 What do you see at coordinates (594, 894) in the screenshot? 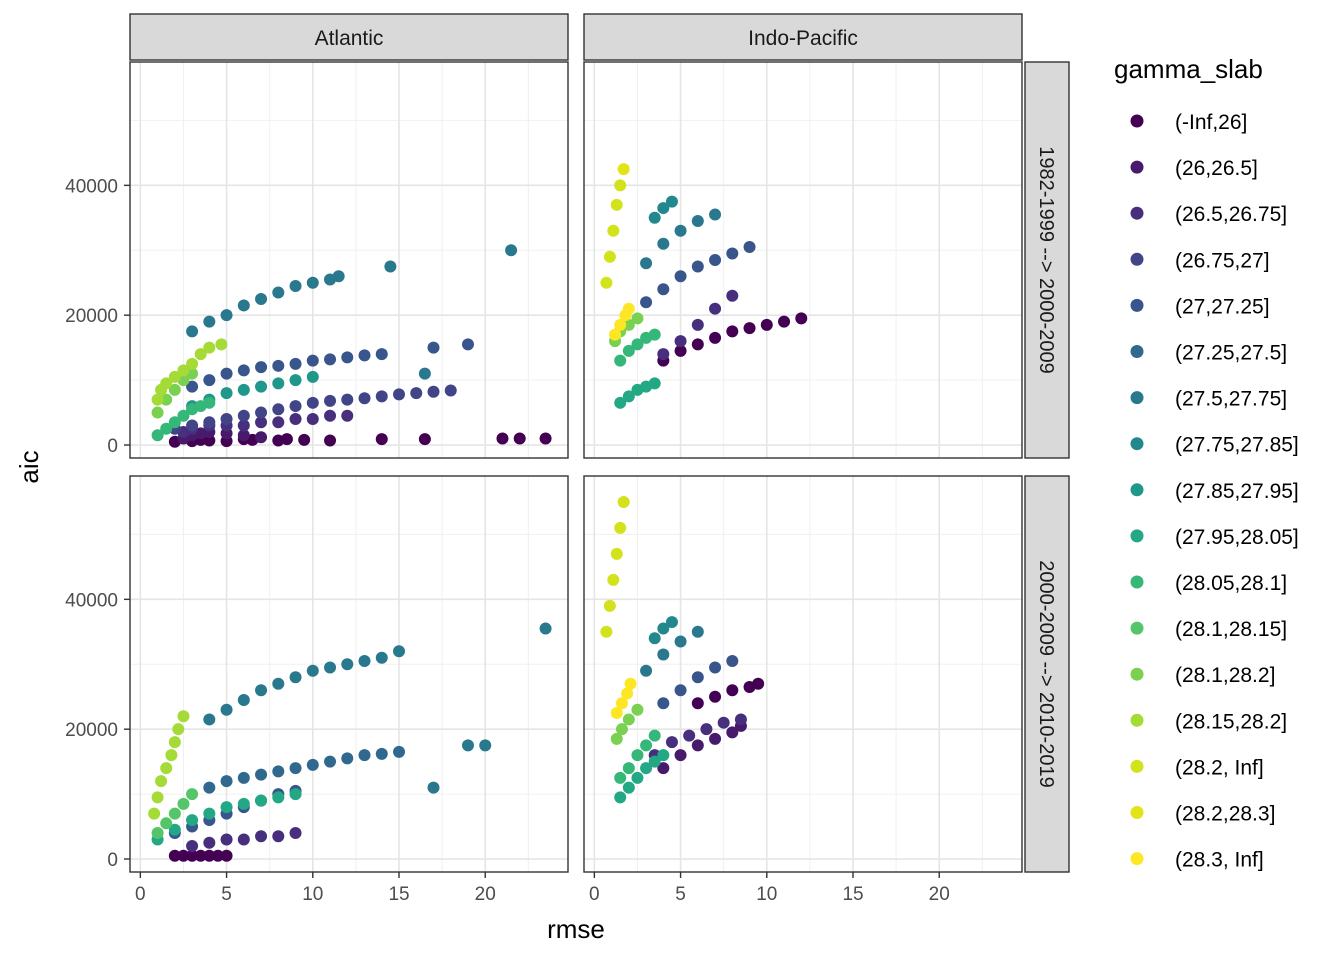
I see `x-tick-label: 0` at bounding box center [594, 894].